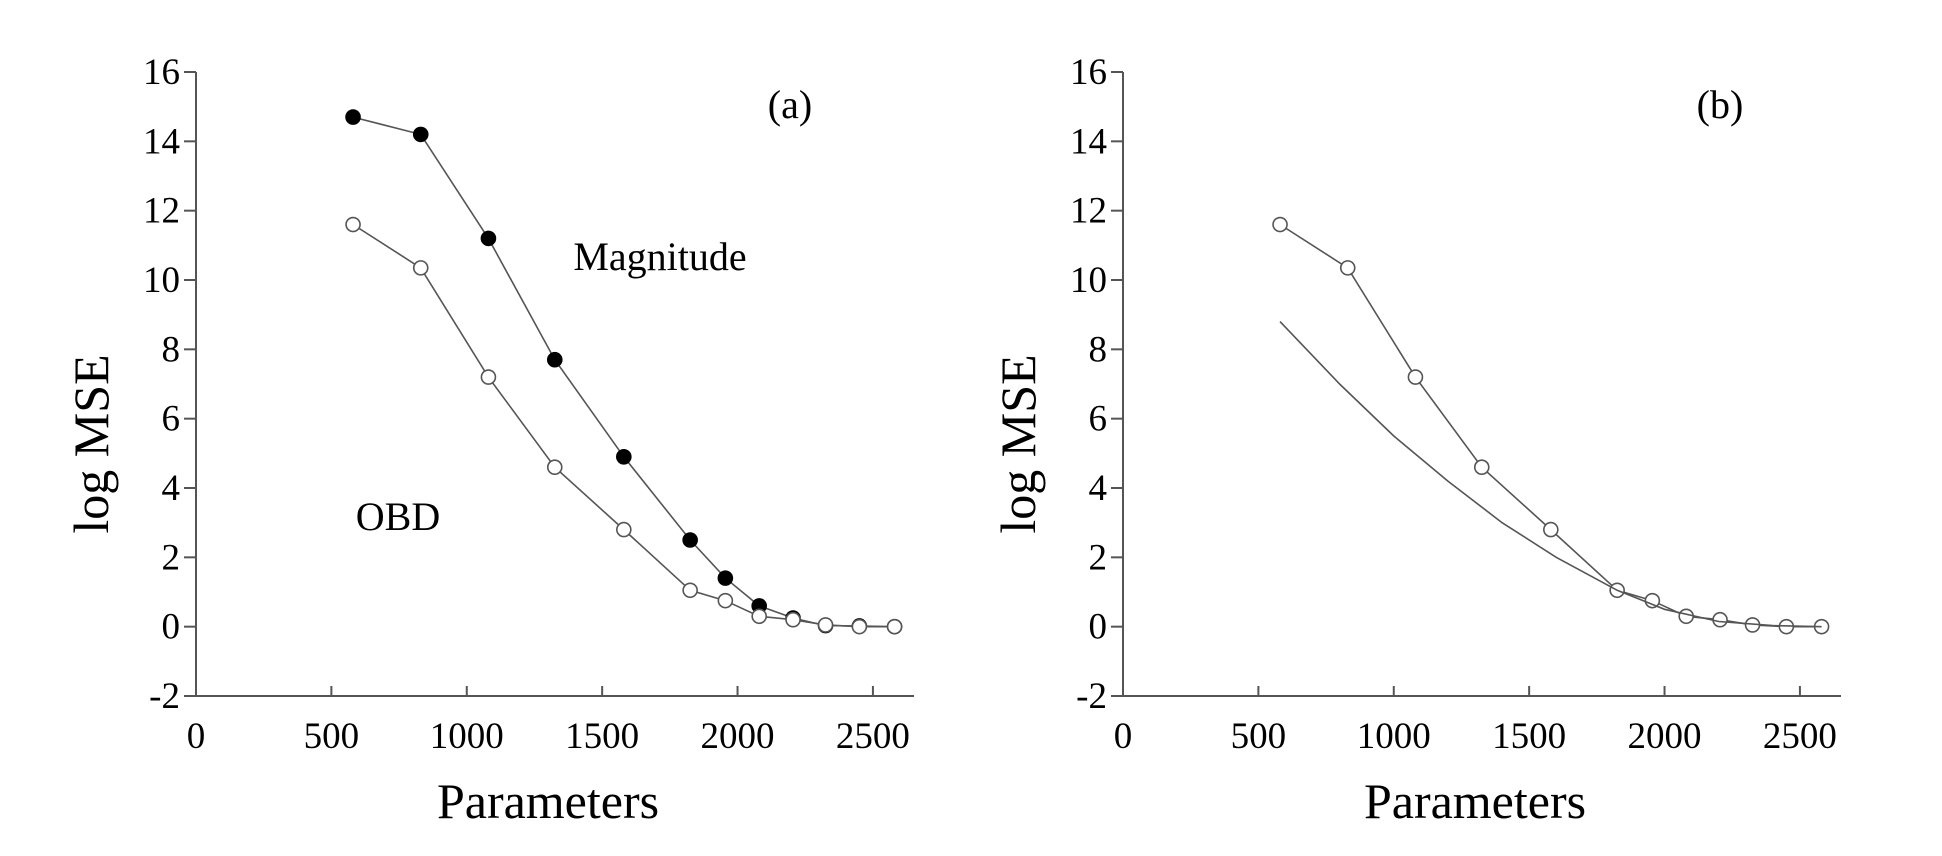 Image resolution: width=1942 pixels, height=856 pixels. I want to click on annotation-magnitude: Magnitude, so click(659, 256).